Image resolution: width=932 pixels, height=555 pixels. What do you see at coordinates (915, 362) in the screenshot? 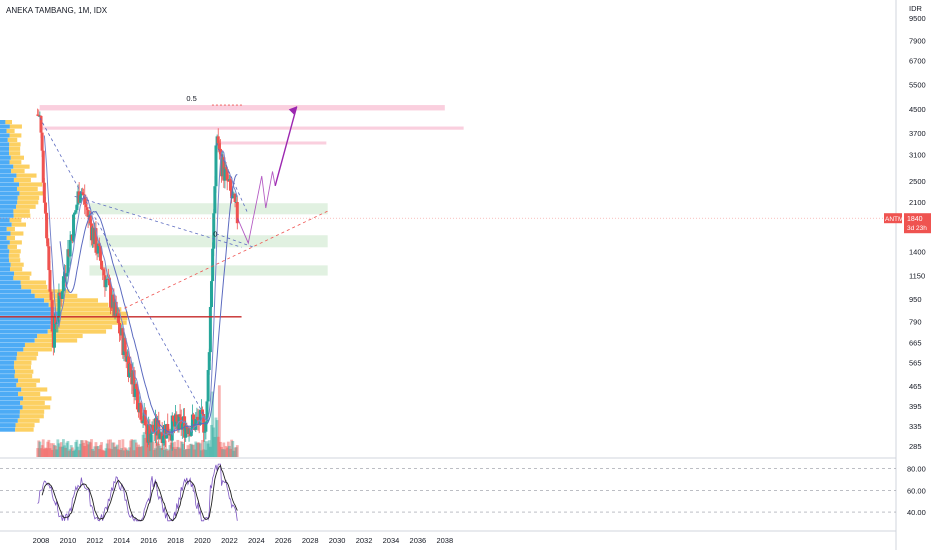
I see `price-tick-label: 565` at bounding box center [915, 362].